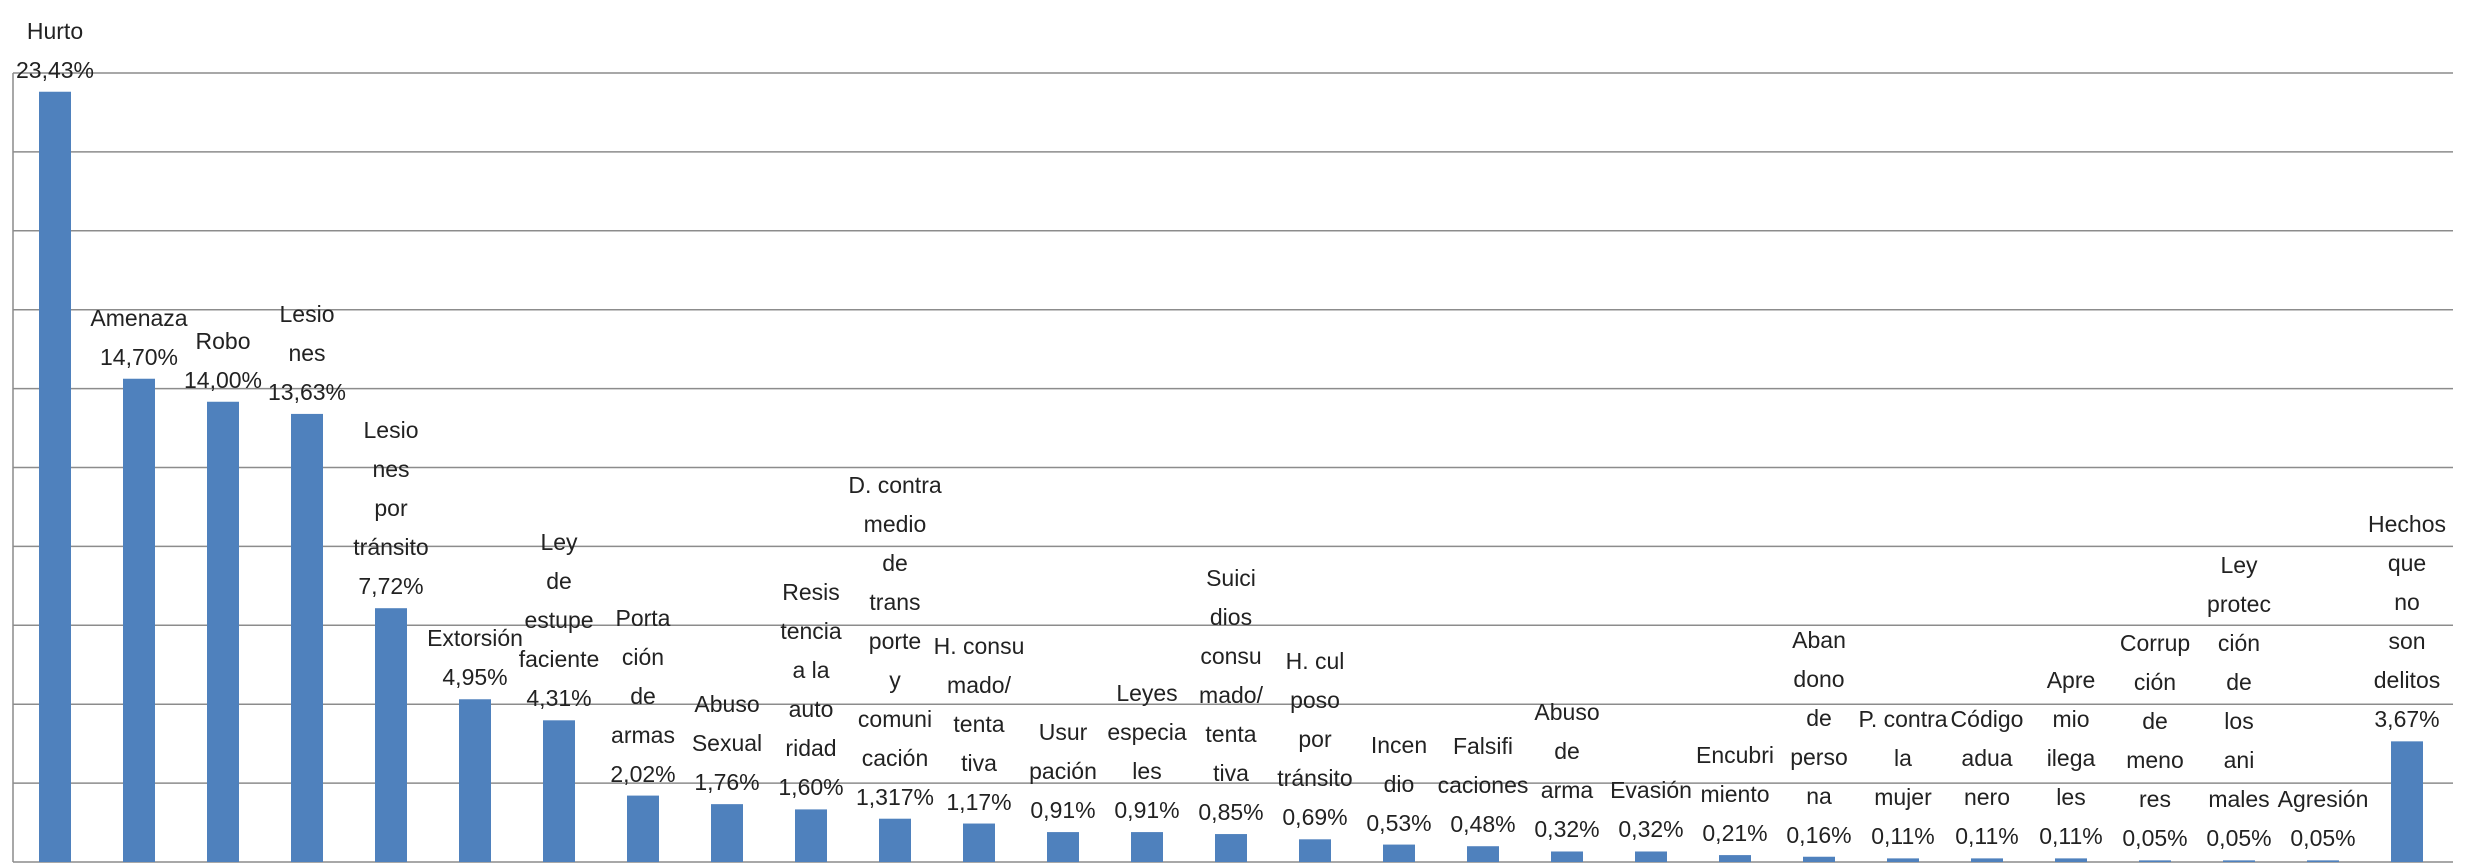 The width and height of the screenshot is (2481, 863). I want to click on bar-label: Código adua nero 0,11%, so click(1987, 778).